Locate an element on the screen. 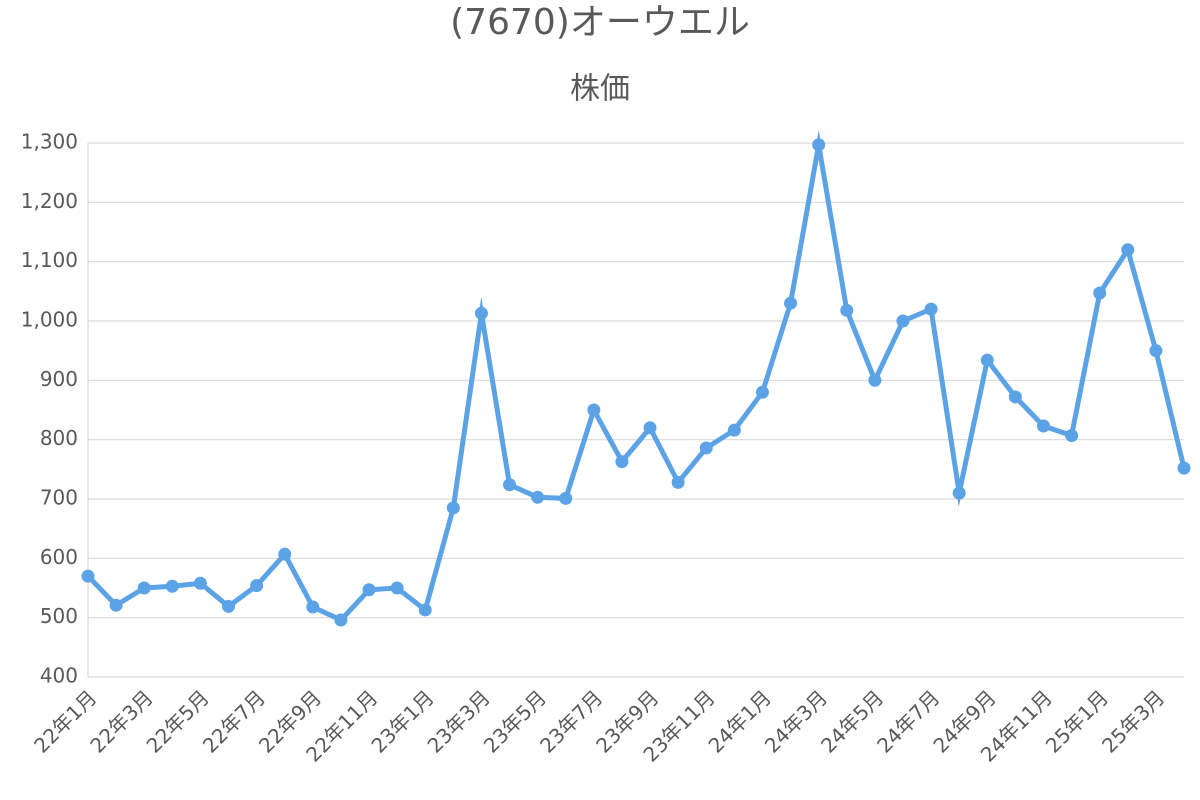 The image size is (1200, 800). y-tick-label: 900 is located at coordinates (59, 379).